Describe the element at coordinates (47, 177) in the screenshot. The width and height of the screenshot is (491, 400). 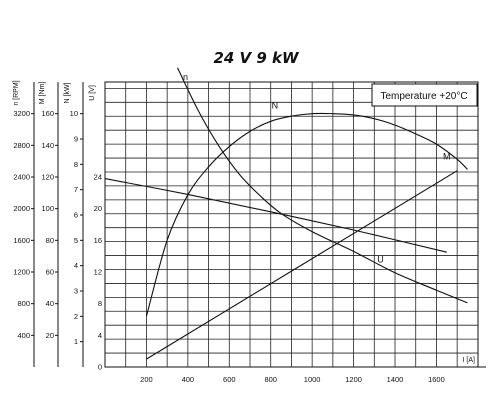
I see `y-tick-label-M: 120` at that location.